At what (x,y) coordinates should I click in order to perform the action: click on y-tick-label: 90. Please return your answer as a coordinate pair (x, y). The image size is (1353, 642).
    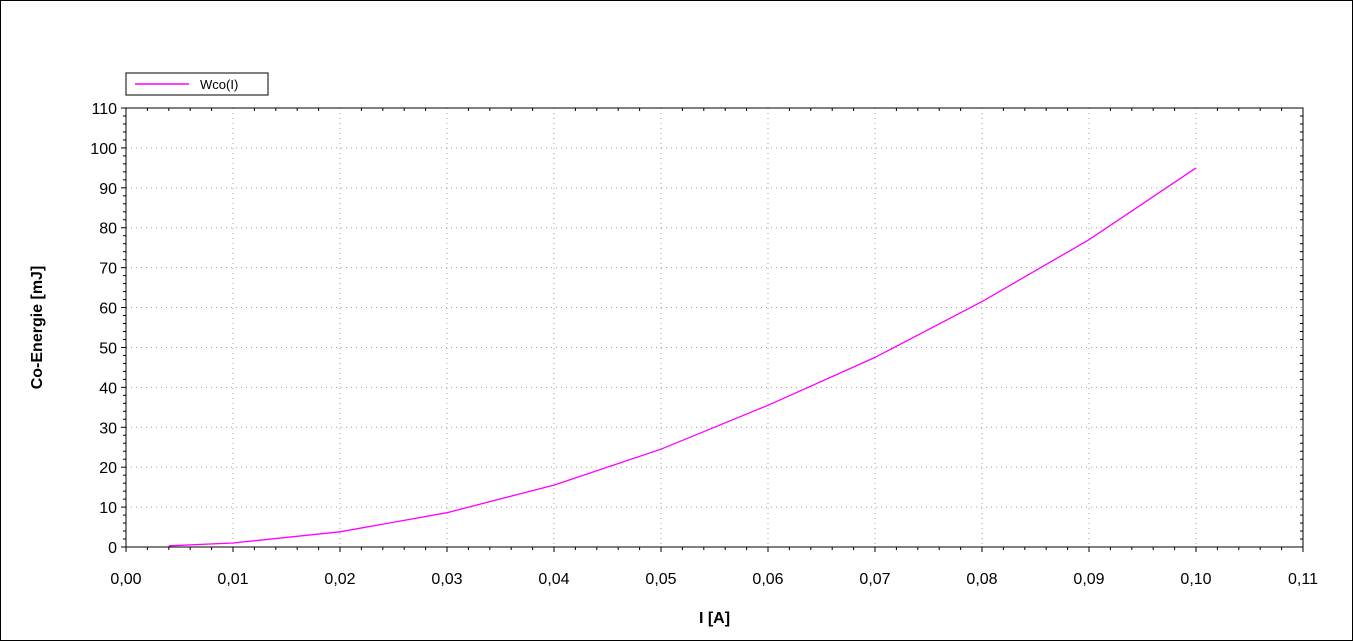
    Looking at the image, I should click on (108, 189).